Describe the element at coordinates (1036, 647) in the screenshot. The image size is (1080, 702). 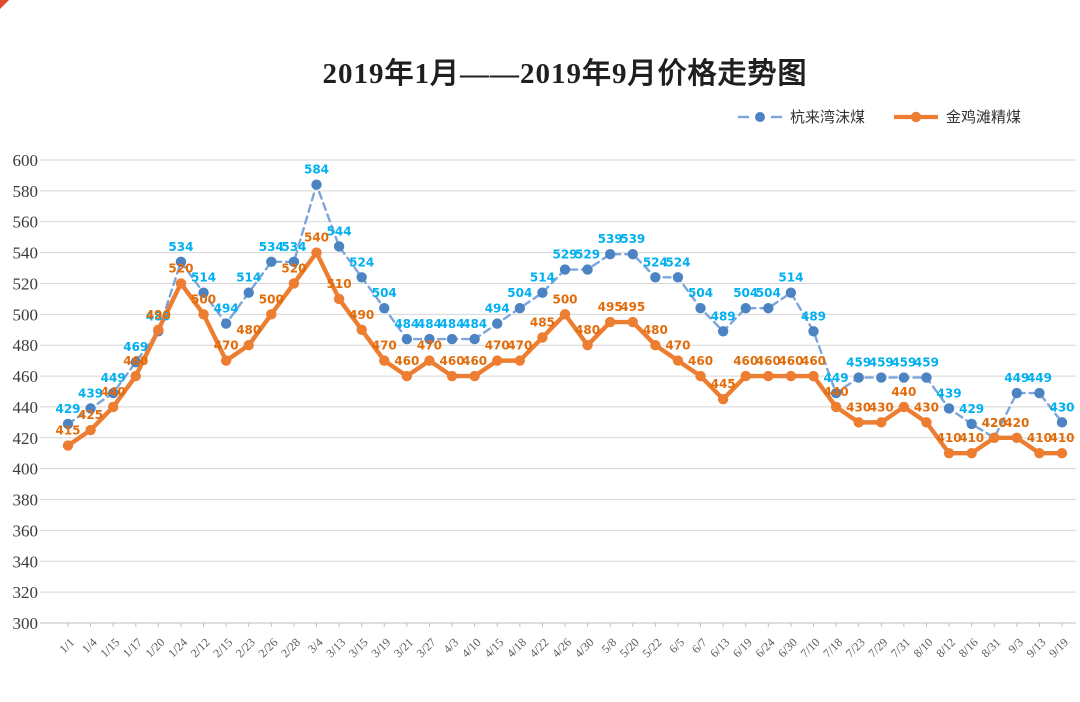
I see `x-axis-label: 9/13` at that location.